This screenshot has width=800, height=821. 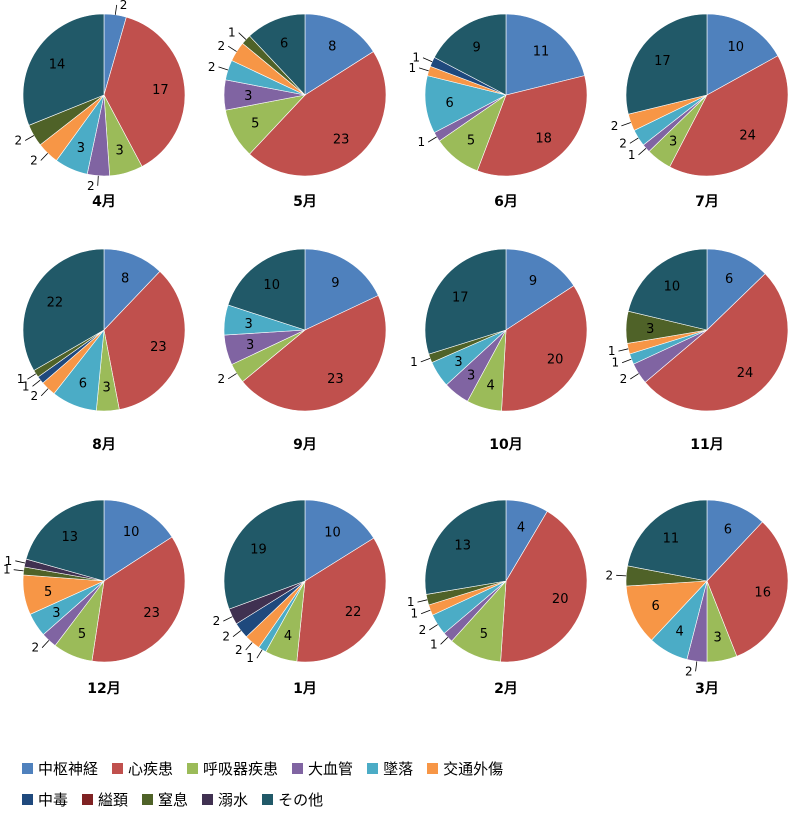 What do you see at coordinates (53, 799) in the screenshot?
I see `legend-label: 中毒` at bounding box center [53, 799].